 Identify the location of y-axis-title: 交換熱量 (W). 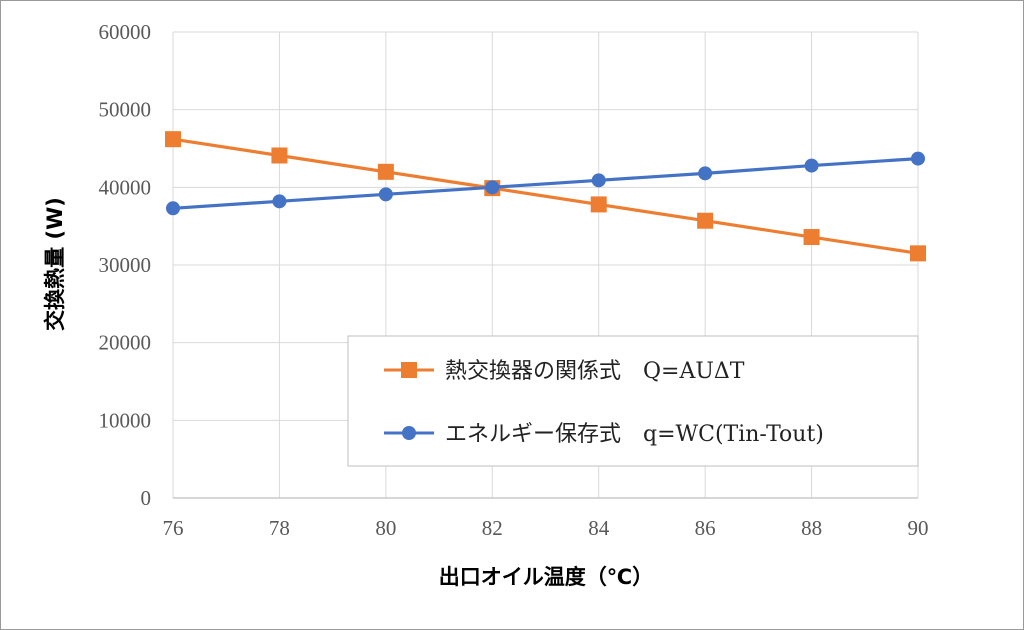
(55, 264).